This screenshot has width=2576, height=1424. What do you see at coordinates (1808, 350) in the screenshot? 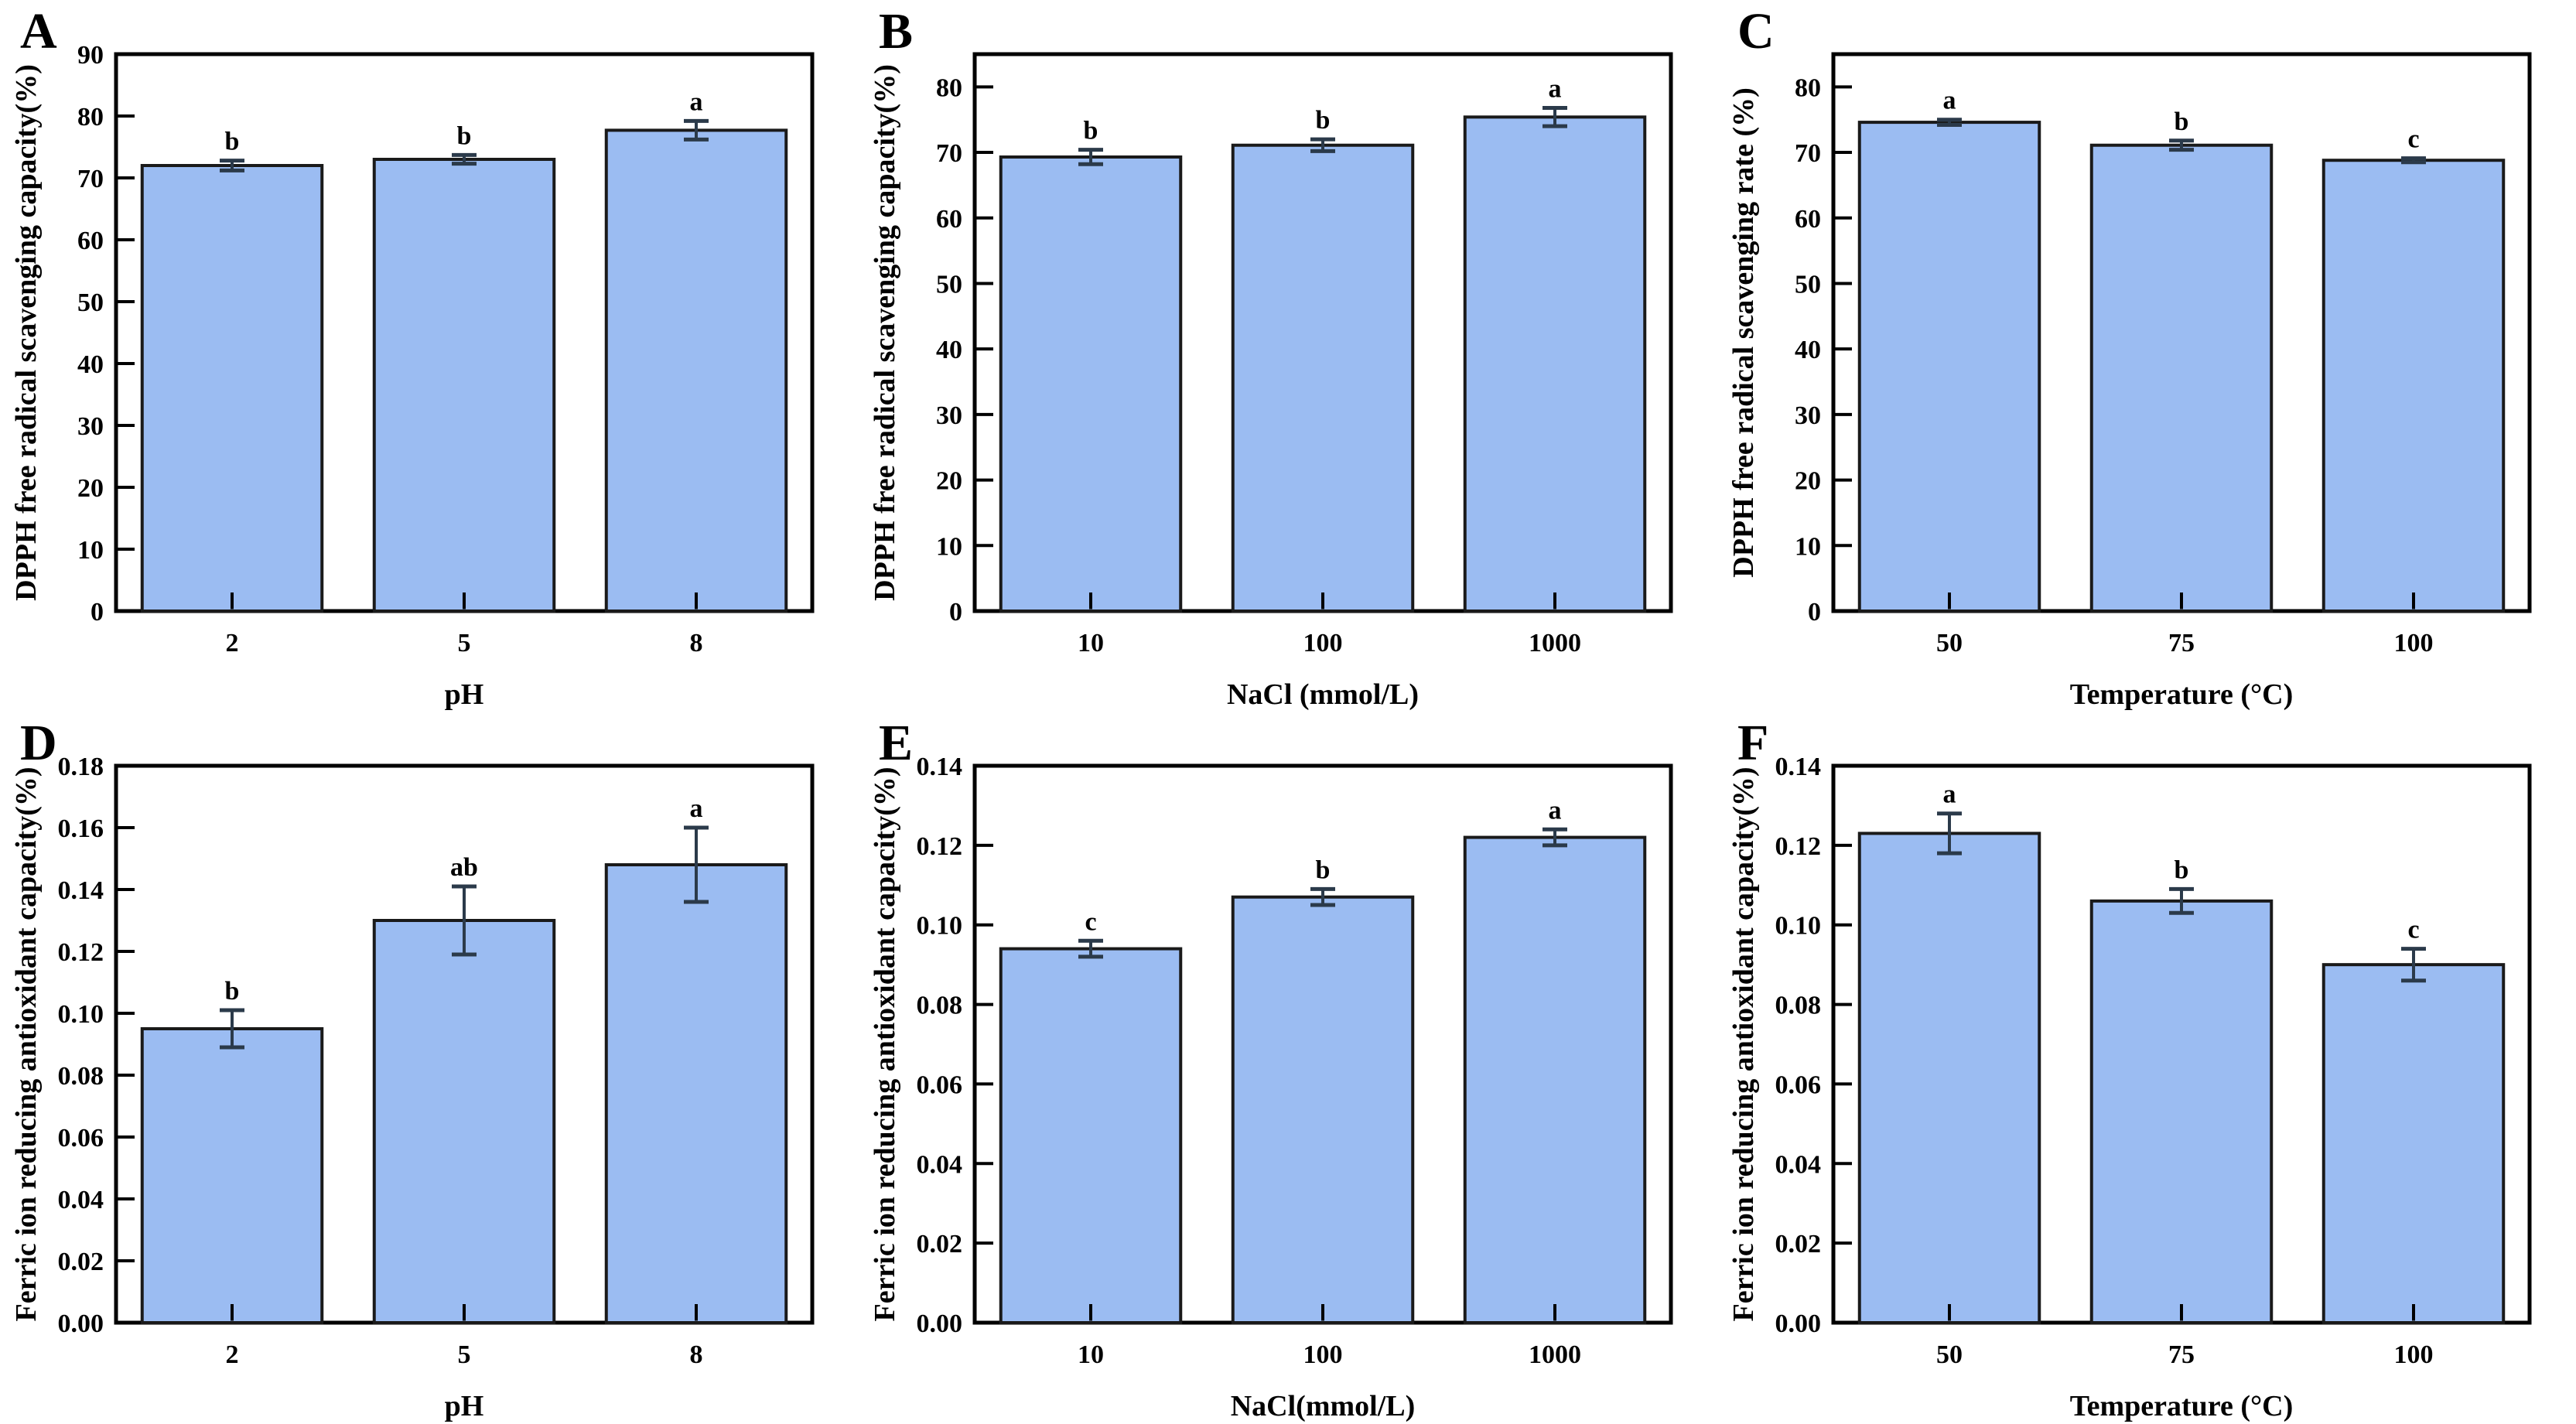
I see `y-tick-label: 40` at bounding box center [1808, 350].